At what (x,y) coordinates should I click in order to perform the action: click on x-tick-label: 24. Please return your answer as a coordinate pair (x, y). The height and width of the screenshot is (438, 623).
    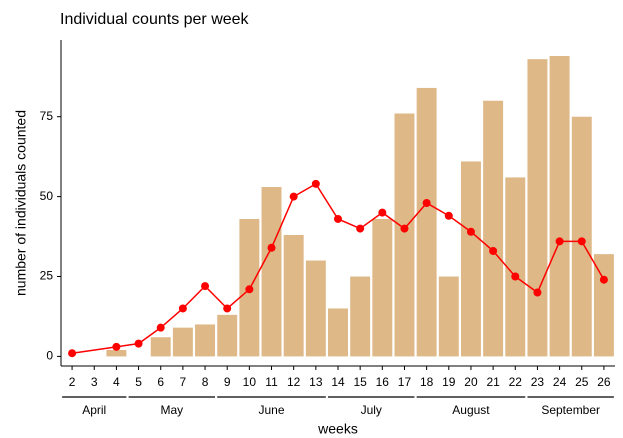
    Looking at the image, I should click on (560, 382).